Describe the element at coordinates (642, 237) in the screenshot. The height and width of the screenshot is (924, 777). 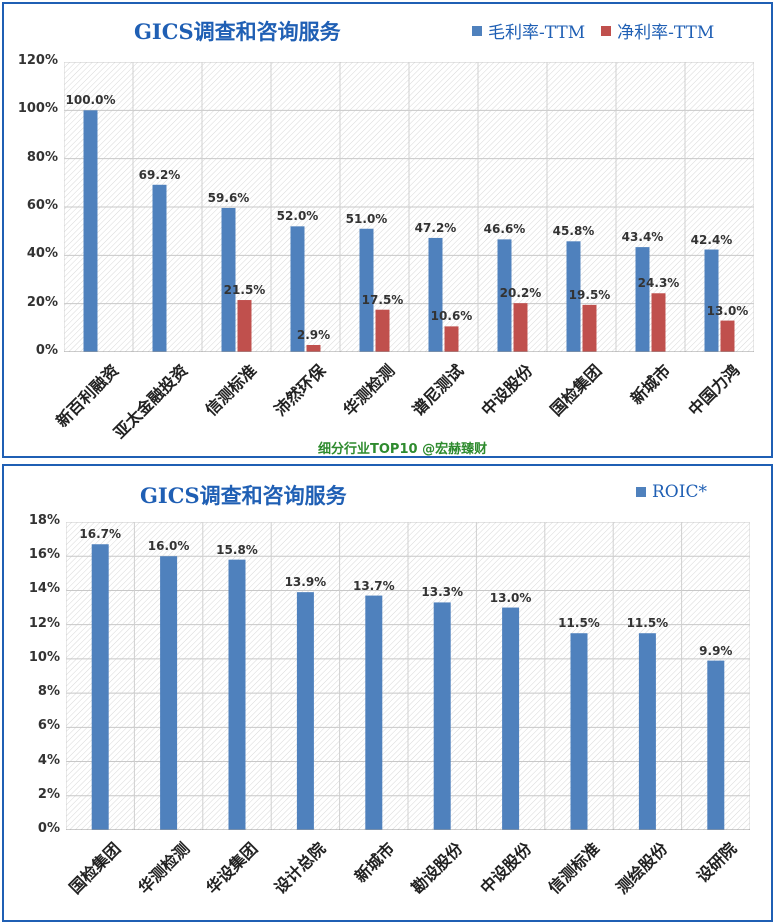
I see `data-label: 43.4%` at that location.